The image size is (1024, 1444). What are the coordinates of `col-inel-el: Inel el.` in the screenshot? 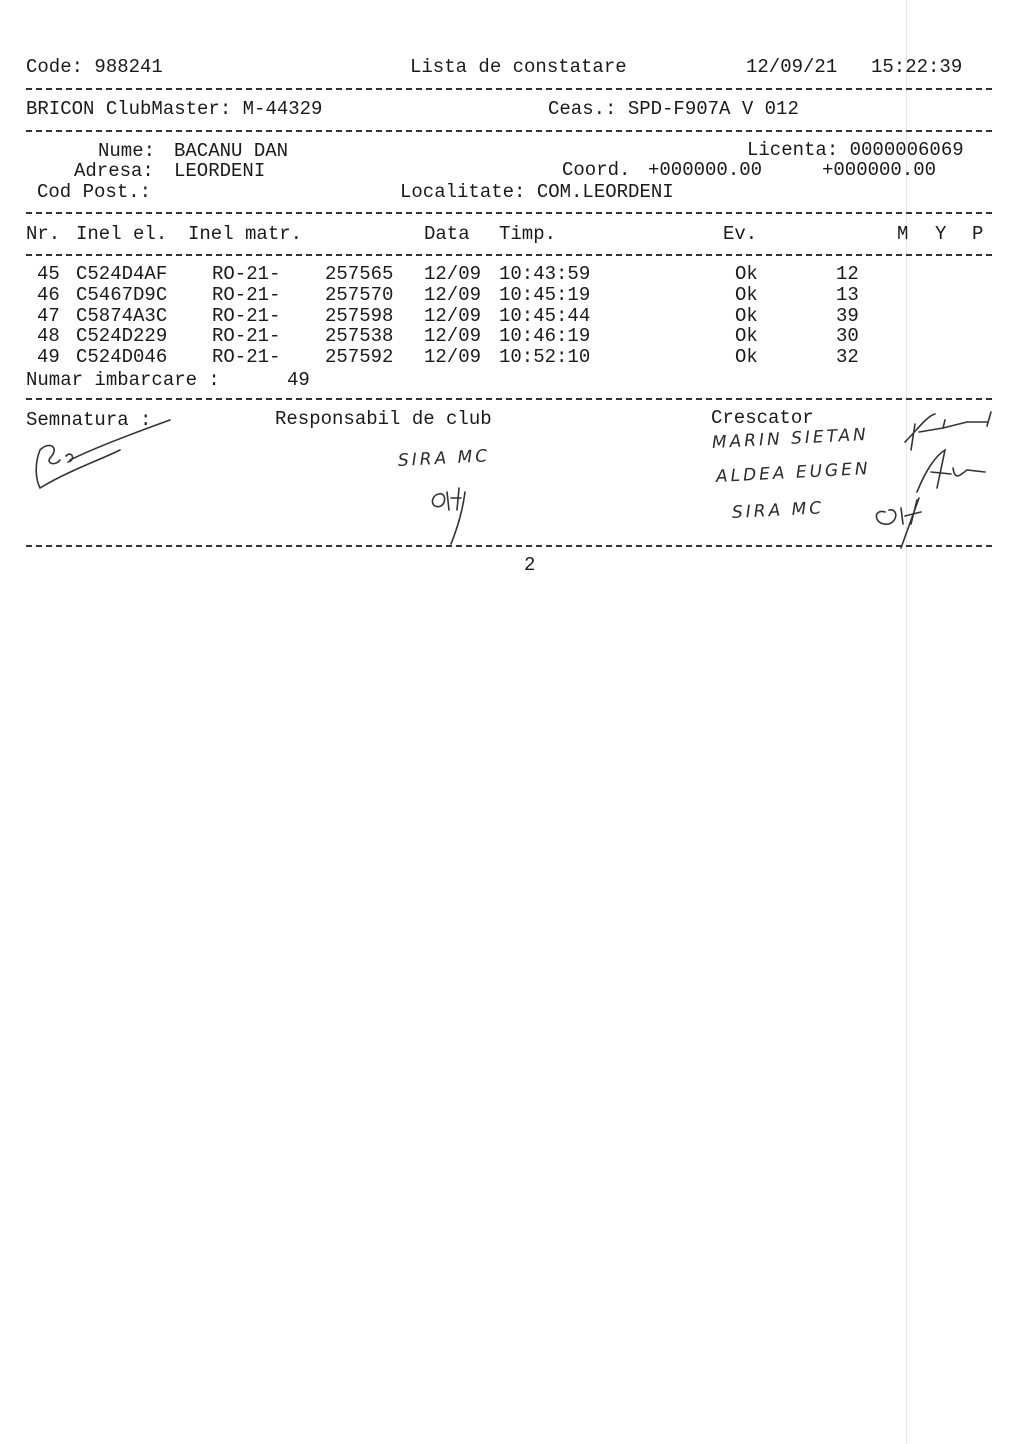 It's located at (122, 234).